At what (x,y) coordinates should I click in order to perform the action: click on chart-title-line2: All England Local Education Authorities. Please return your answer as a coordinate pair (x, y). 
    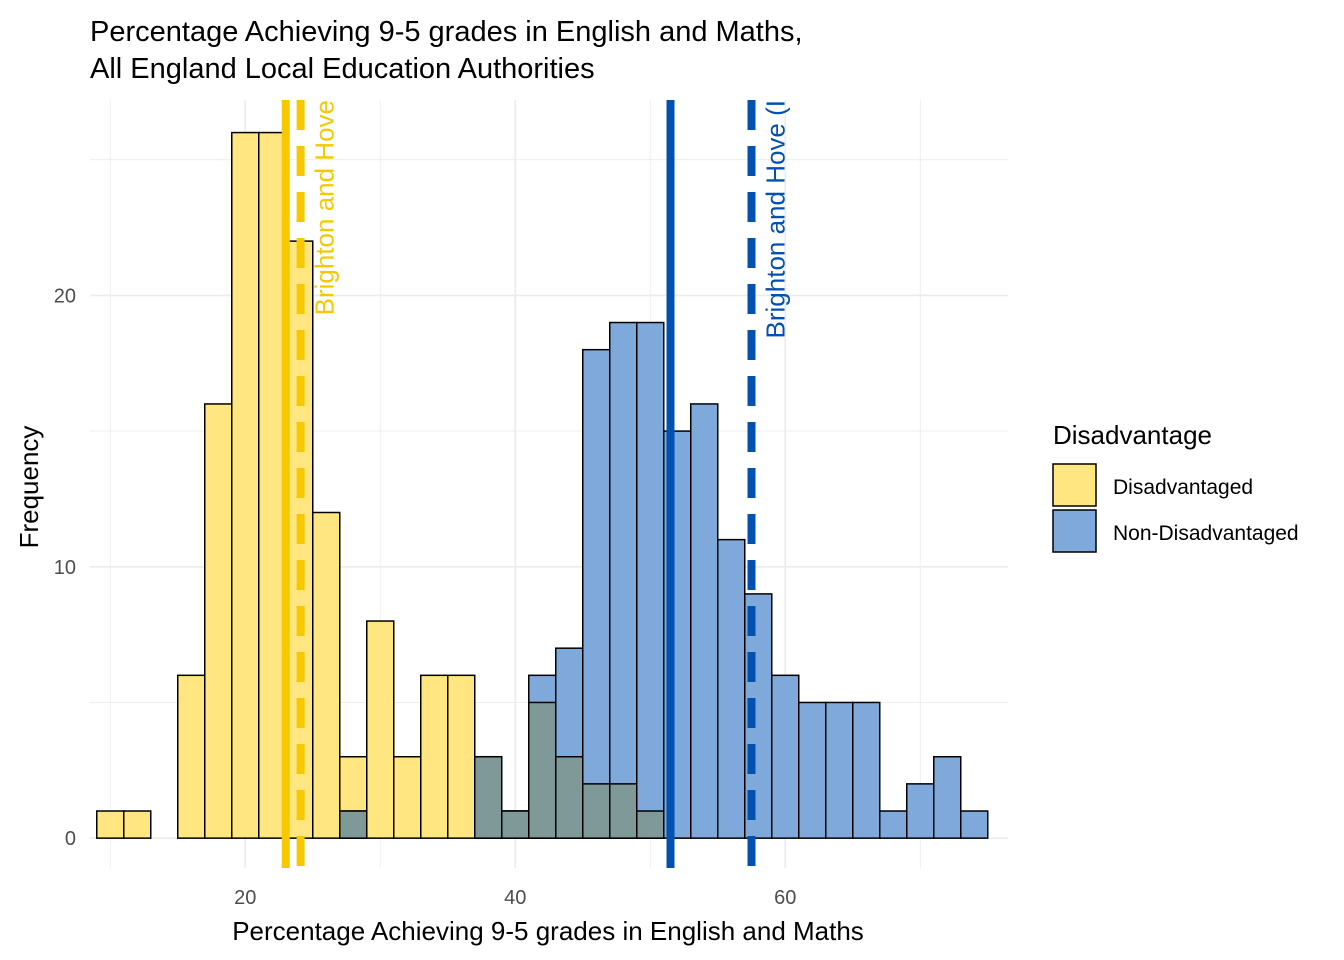
    Looking at the image, I should click on (342, 69).